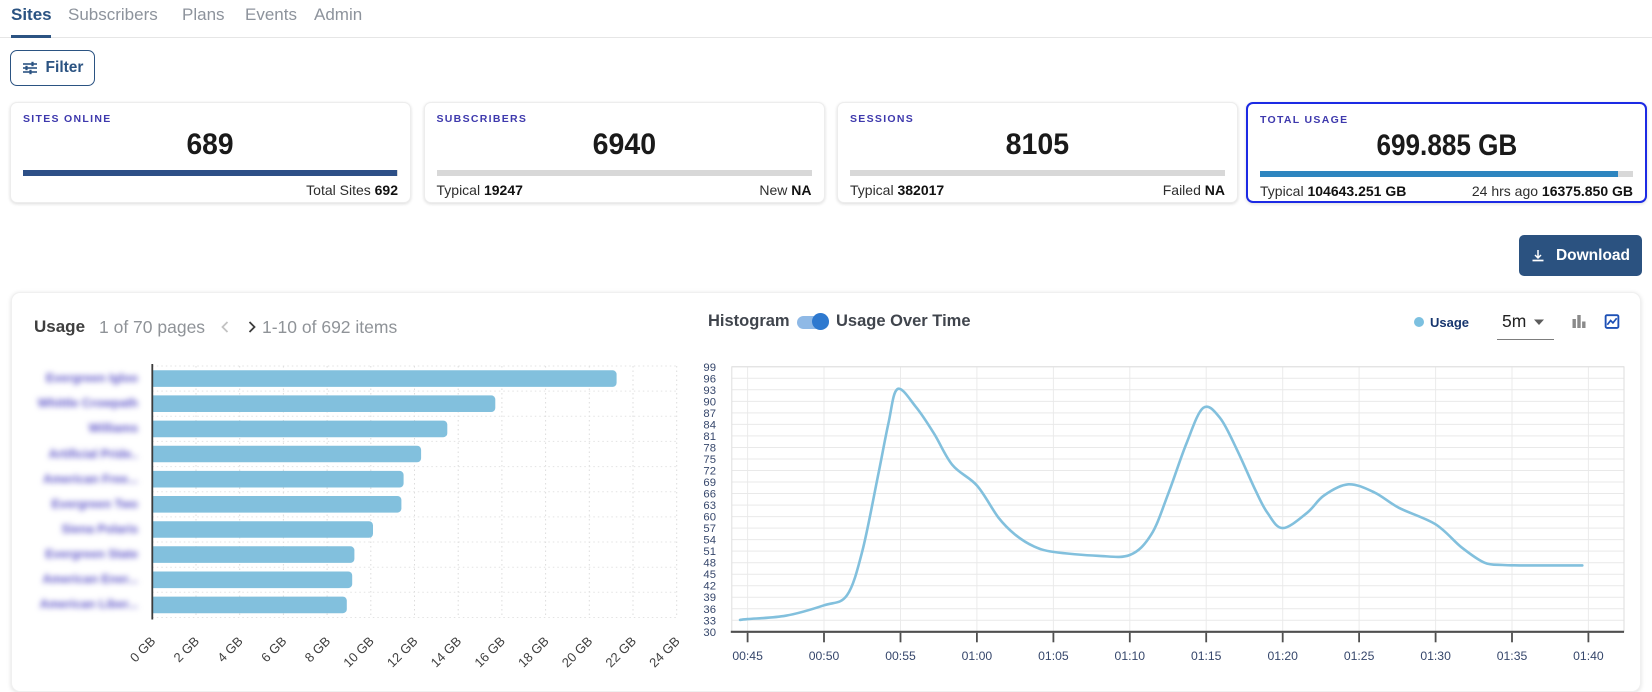  Describe the element at coordinates (709, 402) in the screenshot. I see `svg-text: 90` at that location.